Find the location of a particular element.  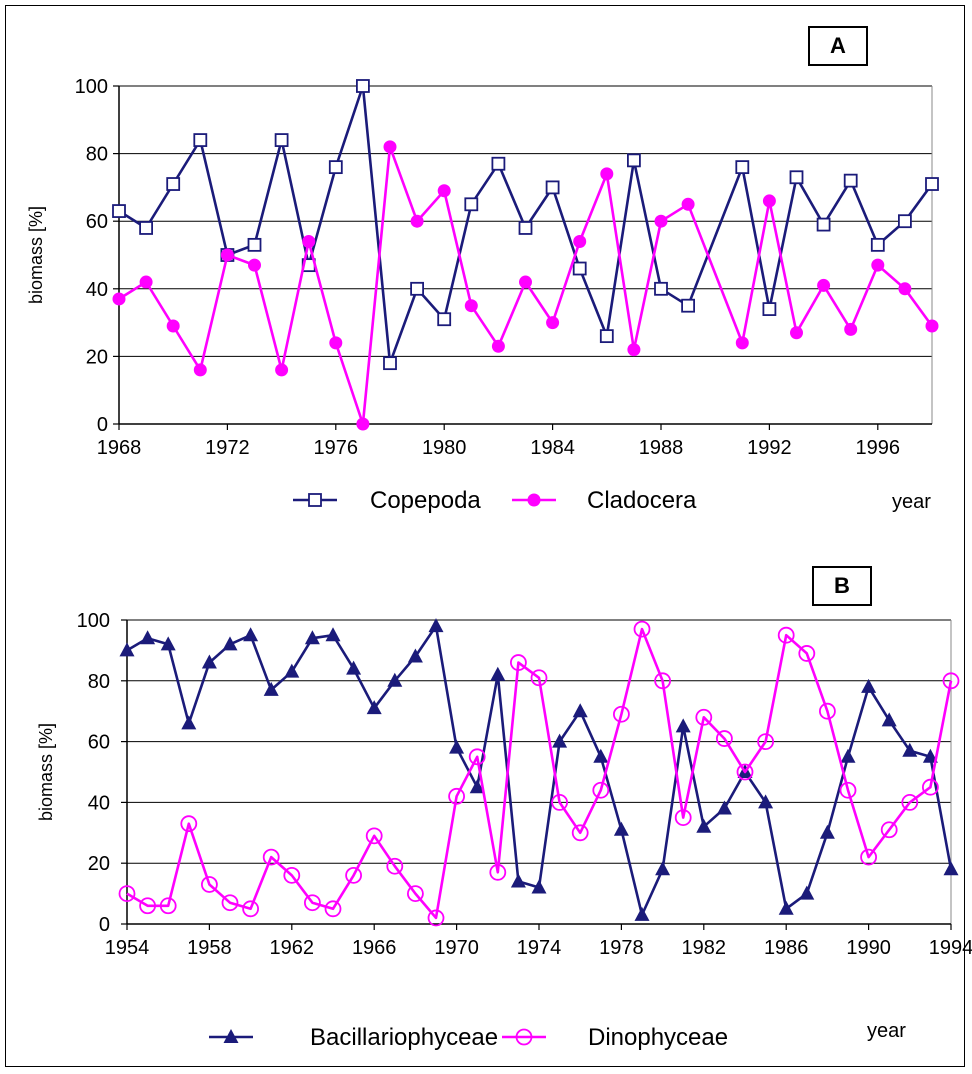

x-tick-label: 1994 is located at coordinates (950, 948).